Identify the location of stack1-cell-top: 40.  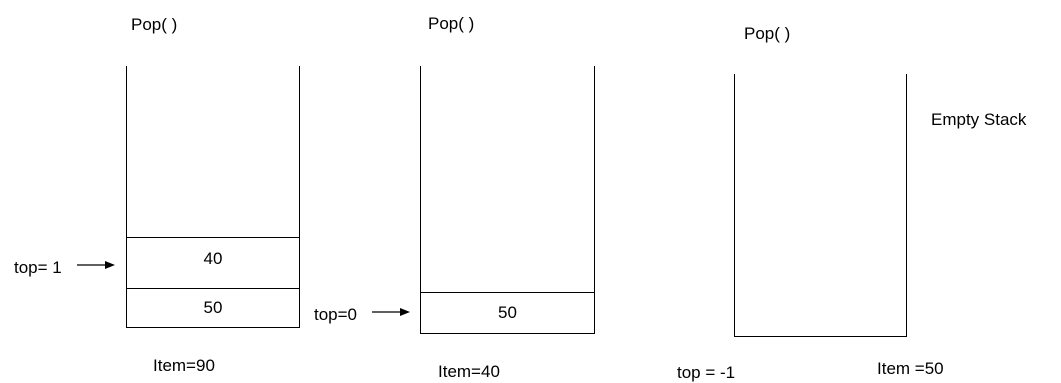
(213, 258).